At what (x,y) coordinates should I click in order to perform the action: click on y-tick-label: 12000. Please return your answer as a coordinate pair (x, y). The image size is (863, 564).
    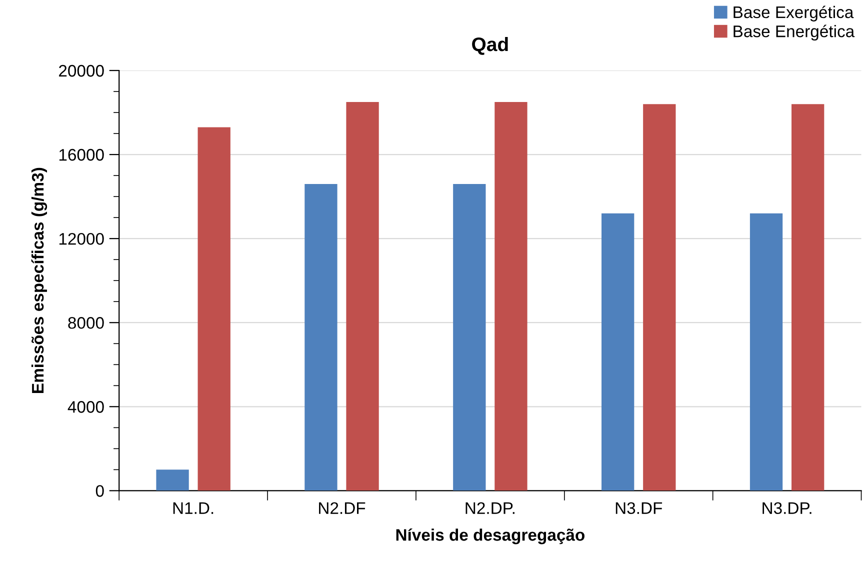
    Looking at the image, I should click on (81, 238).